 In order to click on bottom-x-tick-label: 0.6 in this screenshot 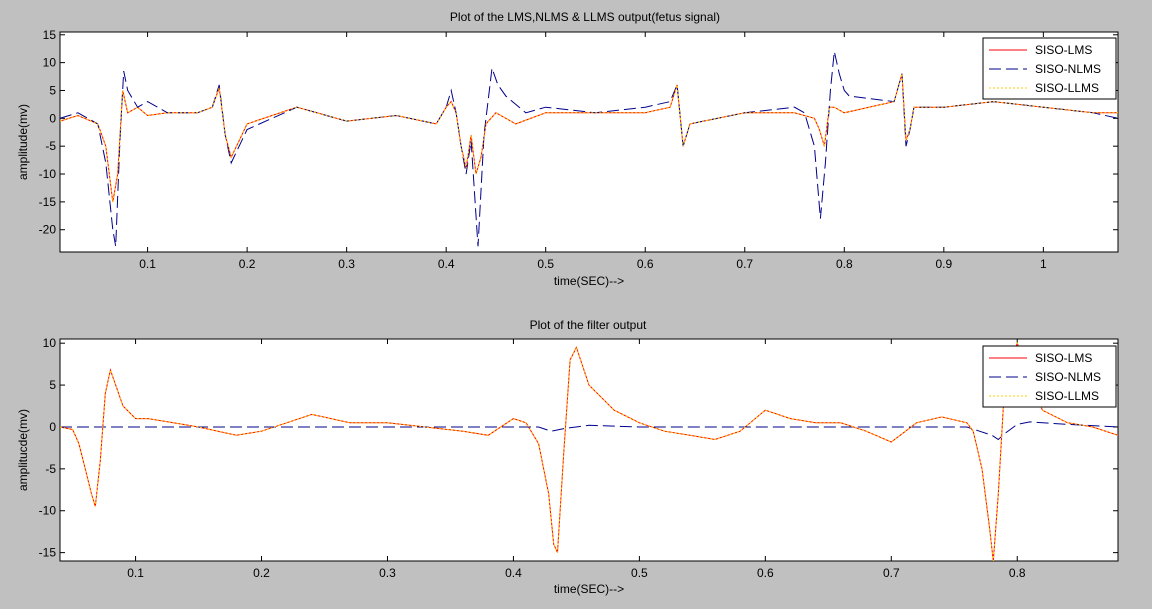, I will do `click(765, 573)`.